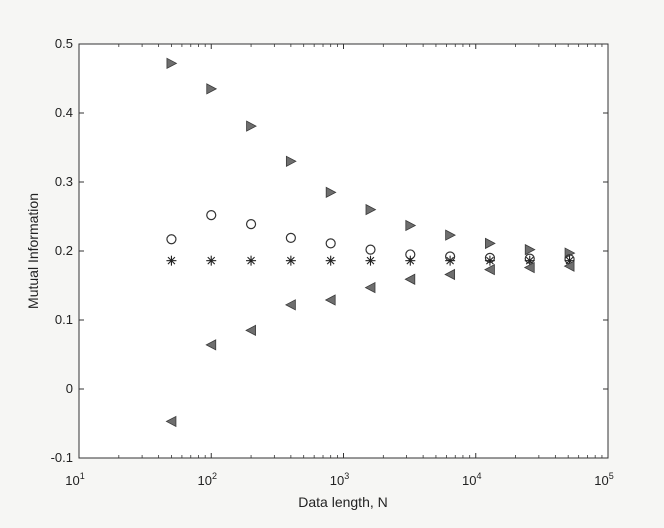  What do you see at coordinates (69, 388) in the screenshot?
I see `y-tick-label-1: 0` at bounding box center [69, 388].